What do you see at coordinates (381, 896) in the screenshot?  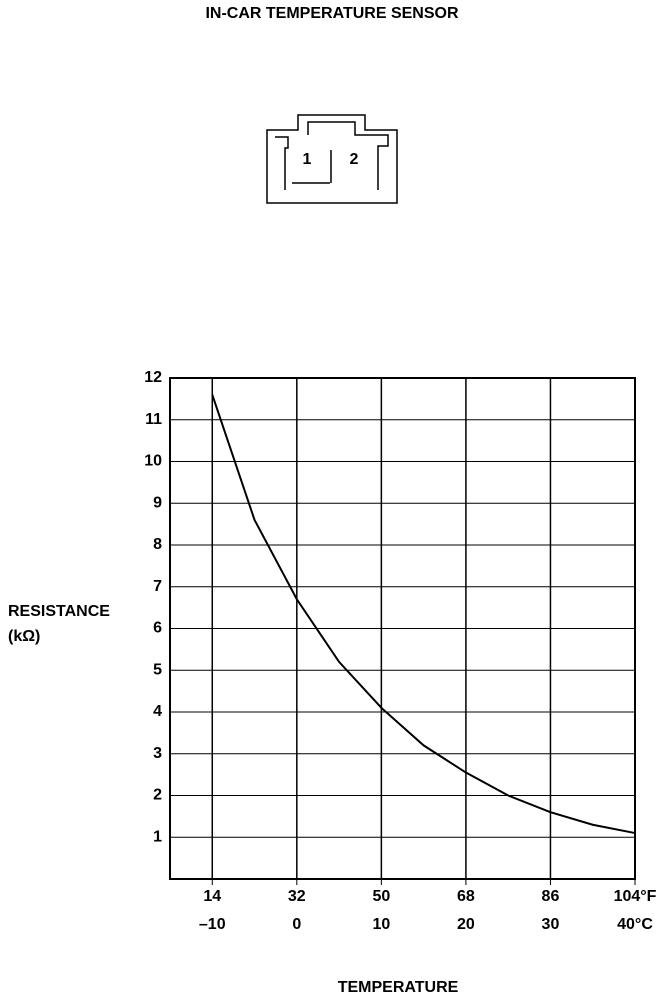 I see `x2-tick-label: 50` at bounding box center [381, 896].